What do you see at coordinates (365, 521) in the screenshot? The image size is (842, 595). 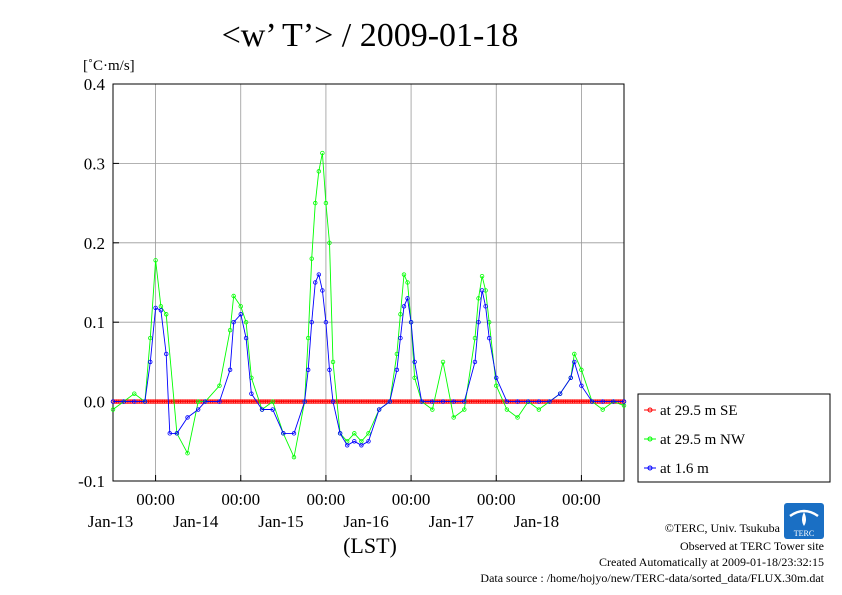 I see `x-tick-date: Jan-16` at bounding box center [365, 521].